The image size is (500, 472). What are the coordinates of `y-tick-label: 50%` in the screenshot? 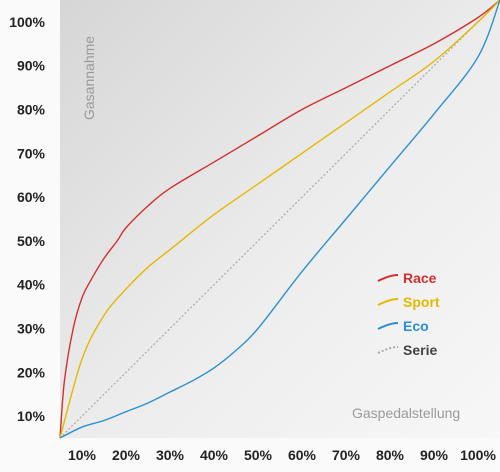 It's located at (31, 241).